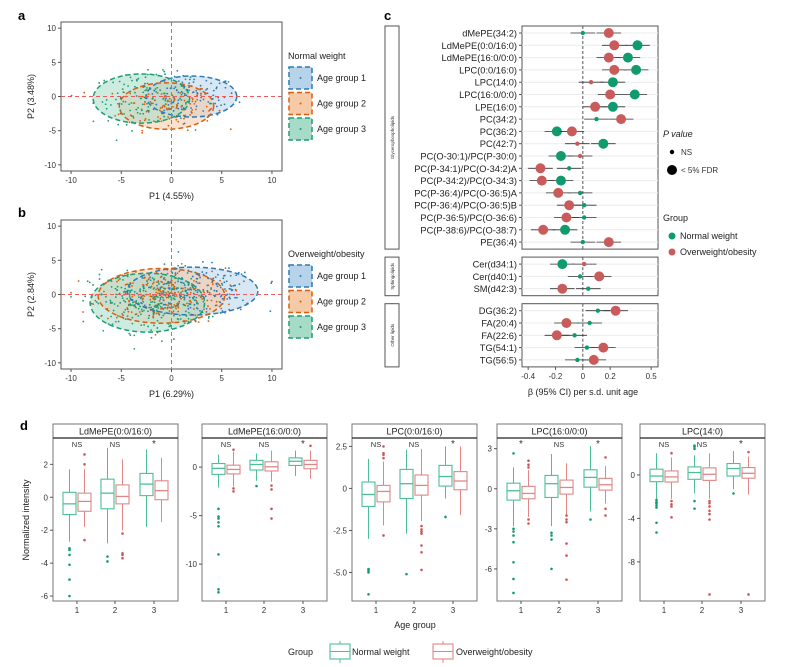  I want to click on estimate-point-normal-weight, so click(588, 288).